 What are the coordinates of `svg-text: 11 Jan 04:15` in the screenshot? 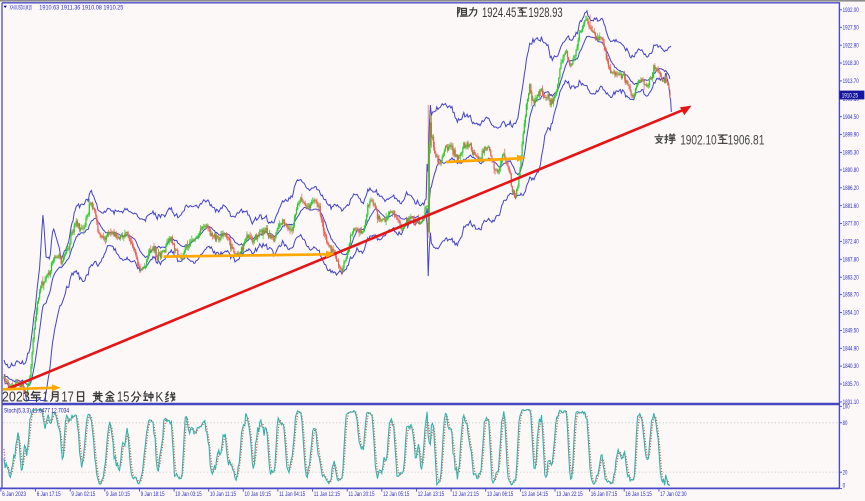 It's located at (292, 494).